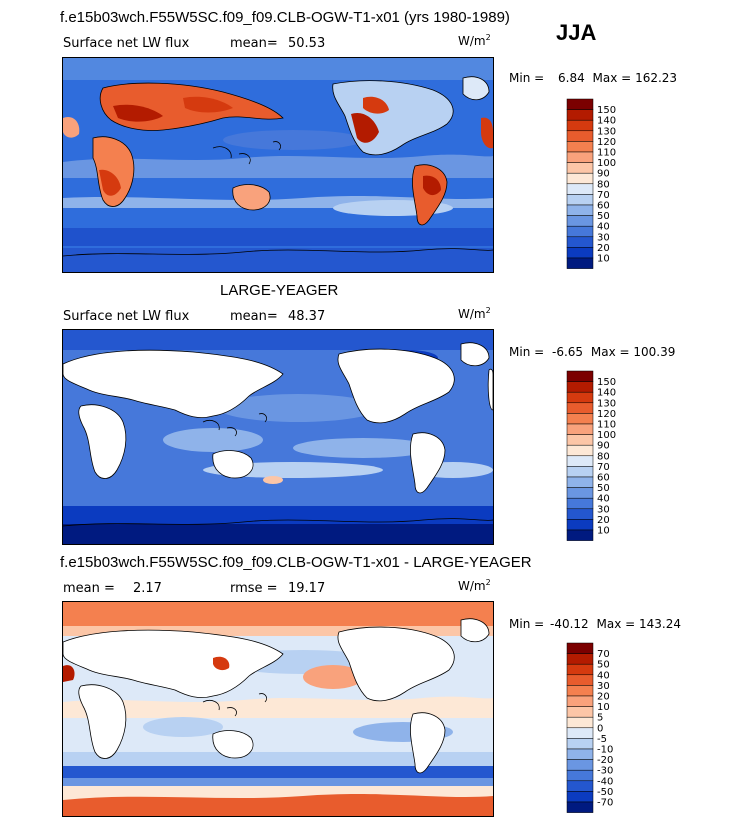 The image size is (733, 823). What do you see at coordinates (89, 588) in the screenshot?
I see `panel3-mean-label: mean =` at bounding box center [89, 588].